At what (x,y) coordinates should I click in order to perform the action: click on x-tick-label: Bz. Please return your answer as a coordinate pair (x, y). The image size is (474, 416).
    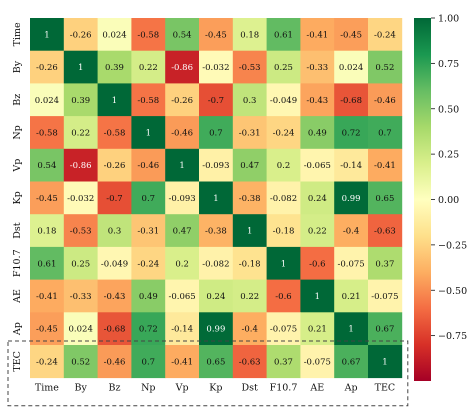
    Looking at the image, I should click on (115, 388).